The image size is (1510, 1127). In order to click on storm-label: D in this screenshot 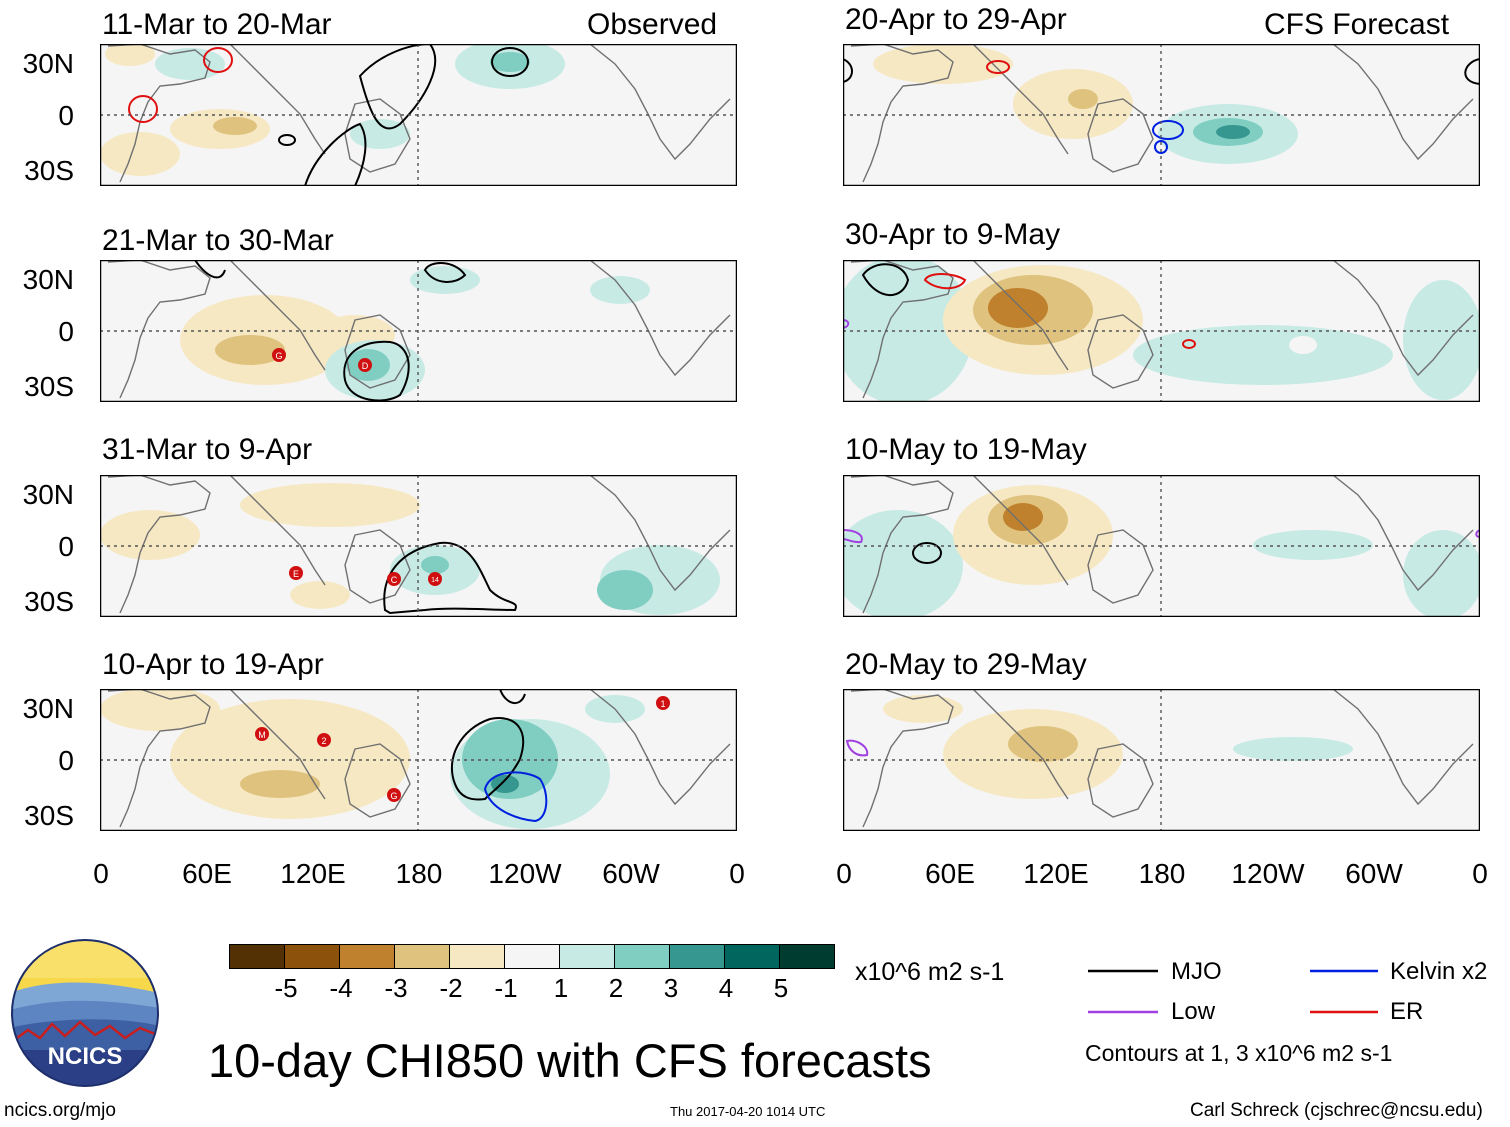, I will do `click(365, 366)`.